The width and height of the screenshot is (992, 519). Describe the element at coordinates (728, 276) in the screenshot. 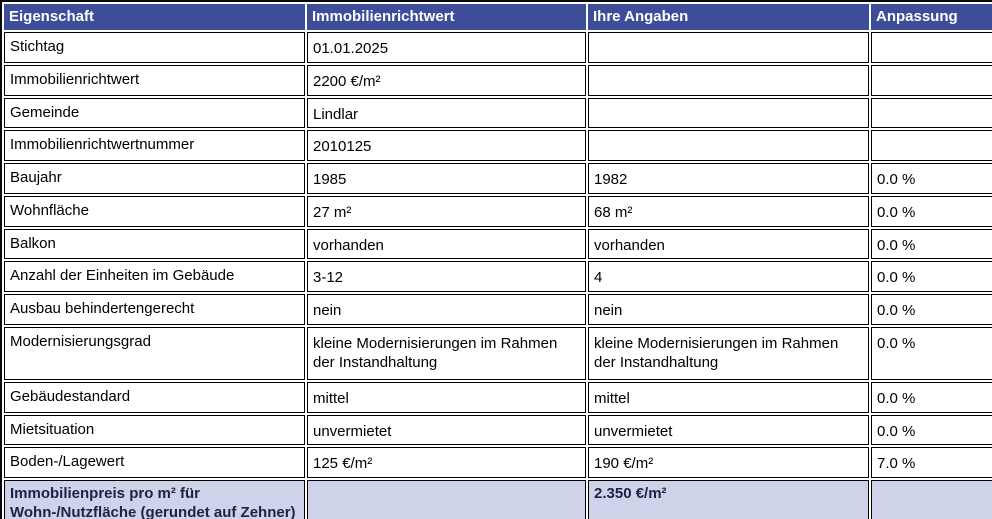

I see `cell-angaben: 4` at that location.